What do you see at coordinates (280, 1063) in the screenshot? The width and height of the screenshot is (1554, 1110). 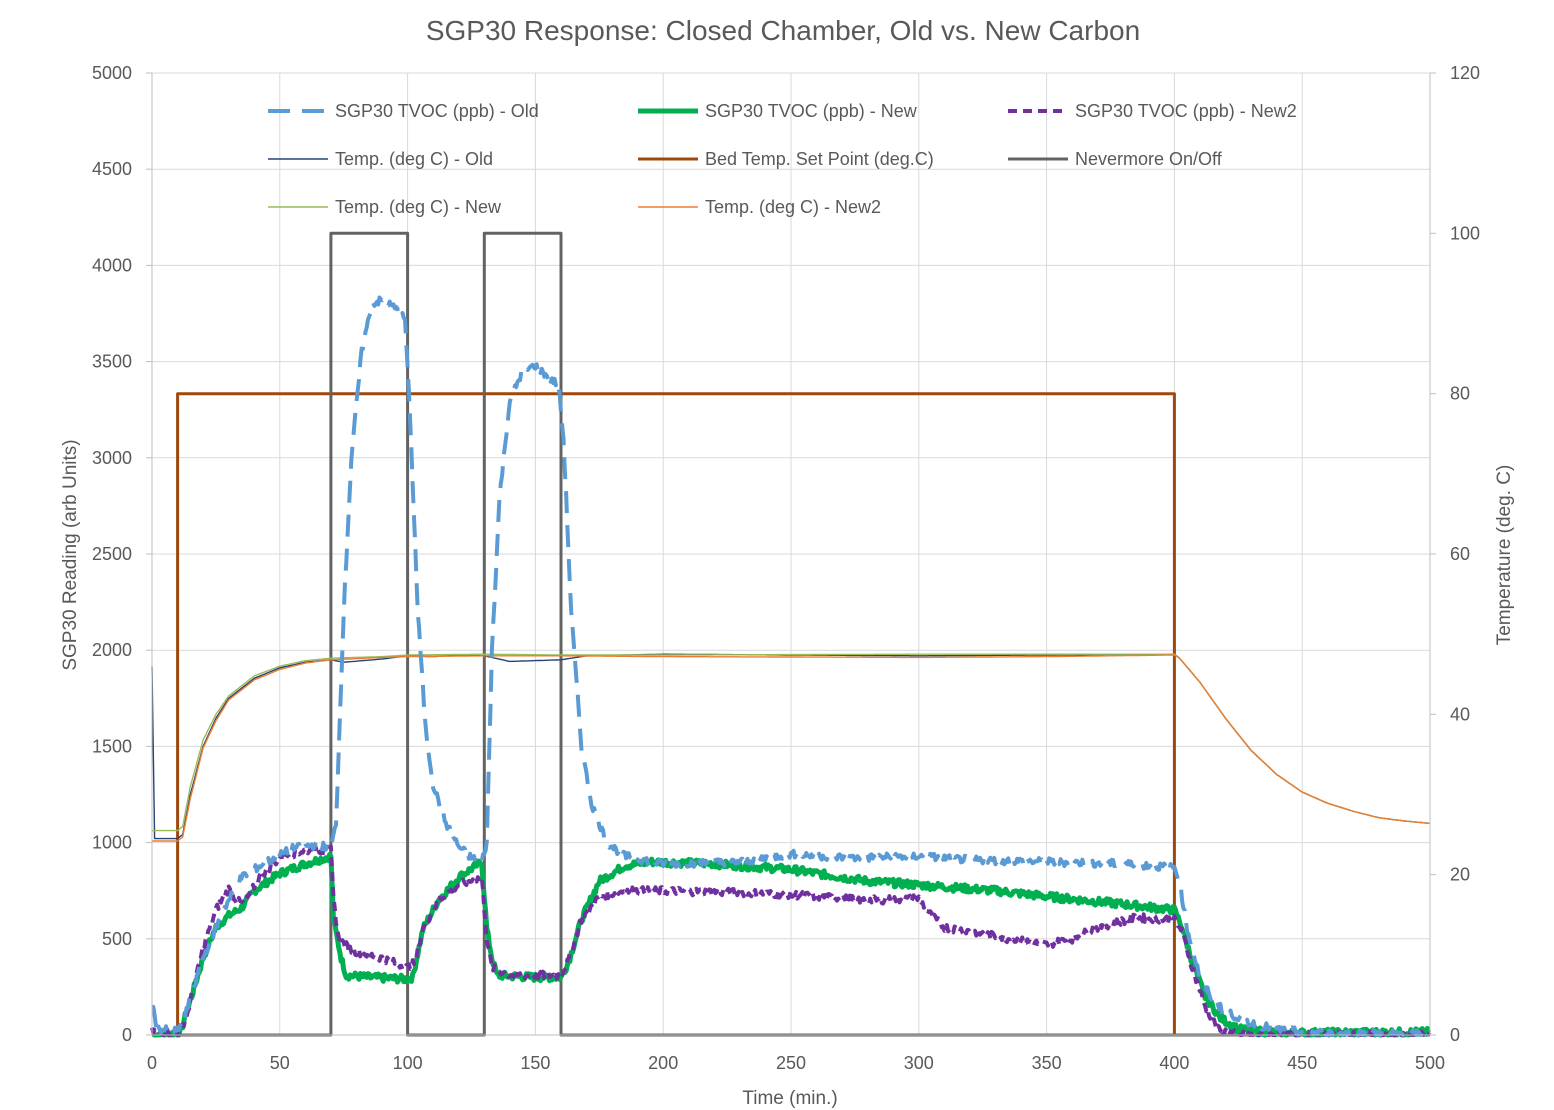 I see `x-tick-label: 50` at bounding box center [280, 1063].